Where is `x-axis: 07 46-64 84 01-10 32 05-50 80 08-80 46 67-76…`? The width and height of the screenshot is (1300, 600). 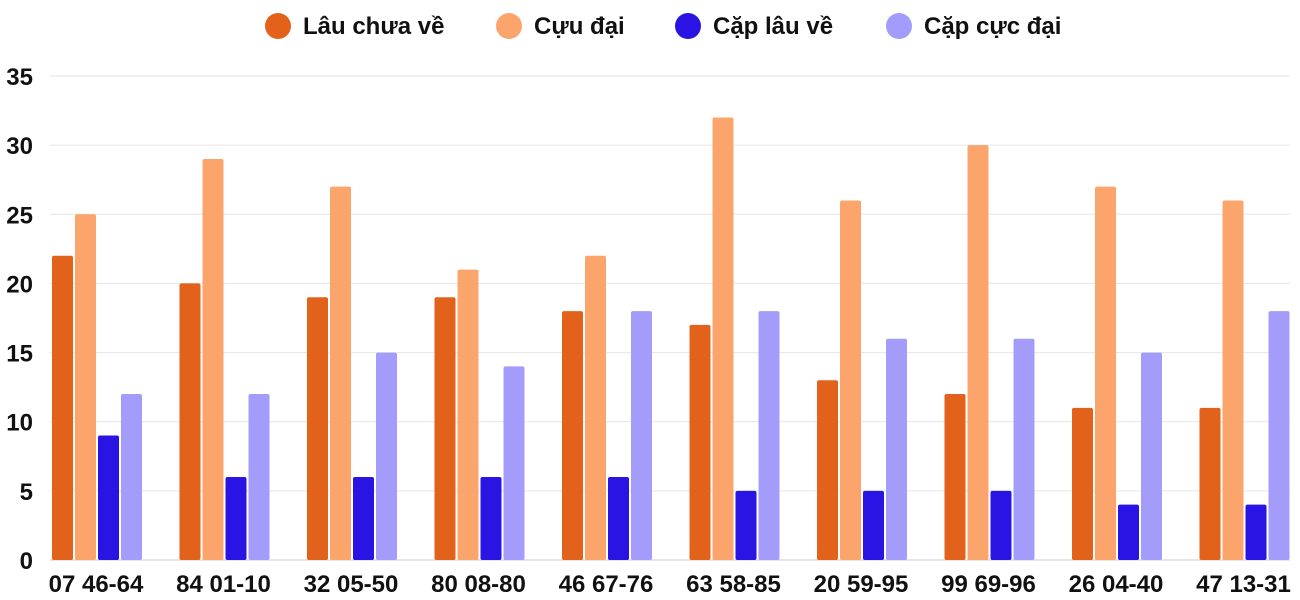 x-axis: 07 46-64 84 01-10 32 05-50 80 08-80 46 67-76… is located at coordinates (670, 584).